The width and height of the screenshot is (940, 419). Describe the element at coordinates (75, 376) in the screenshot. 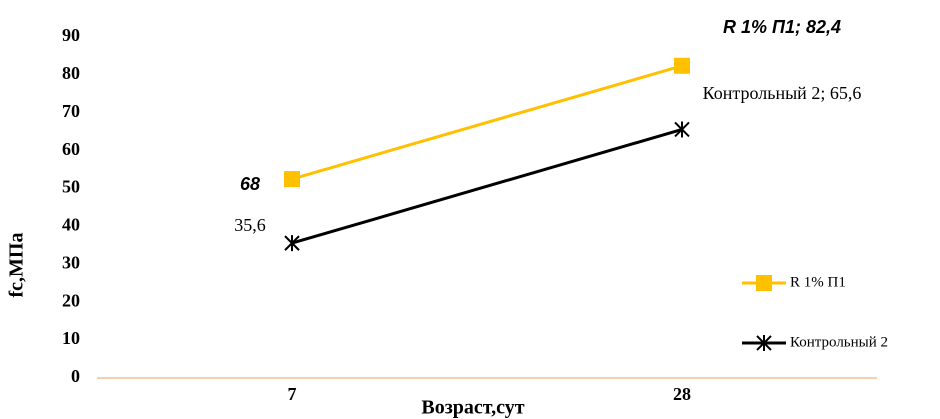

I see `y-tick-label: 0` at that location.